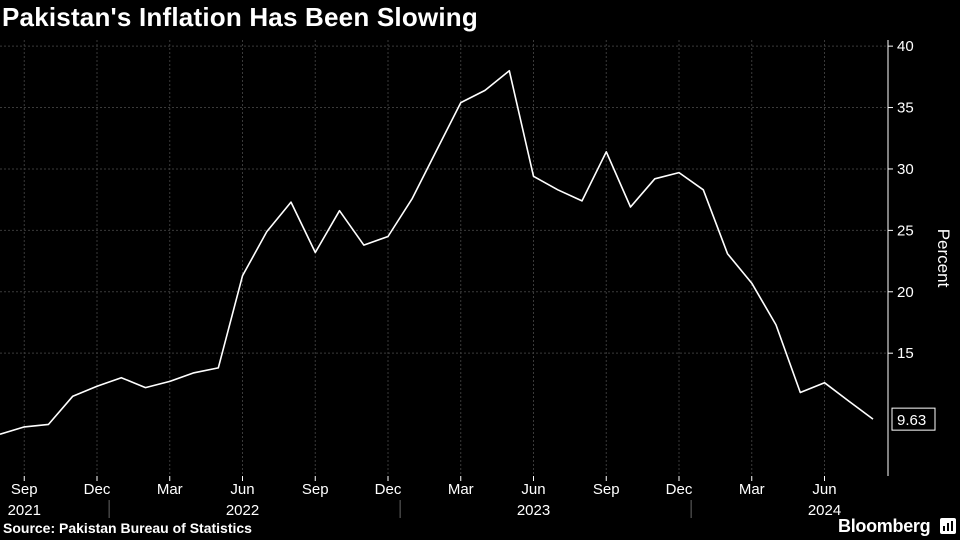  I want to click on bloomberg-logo: Bloomberg, so click(884, 526).